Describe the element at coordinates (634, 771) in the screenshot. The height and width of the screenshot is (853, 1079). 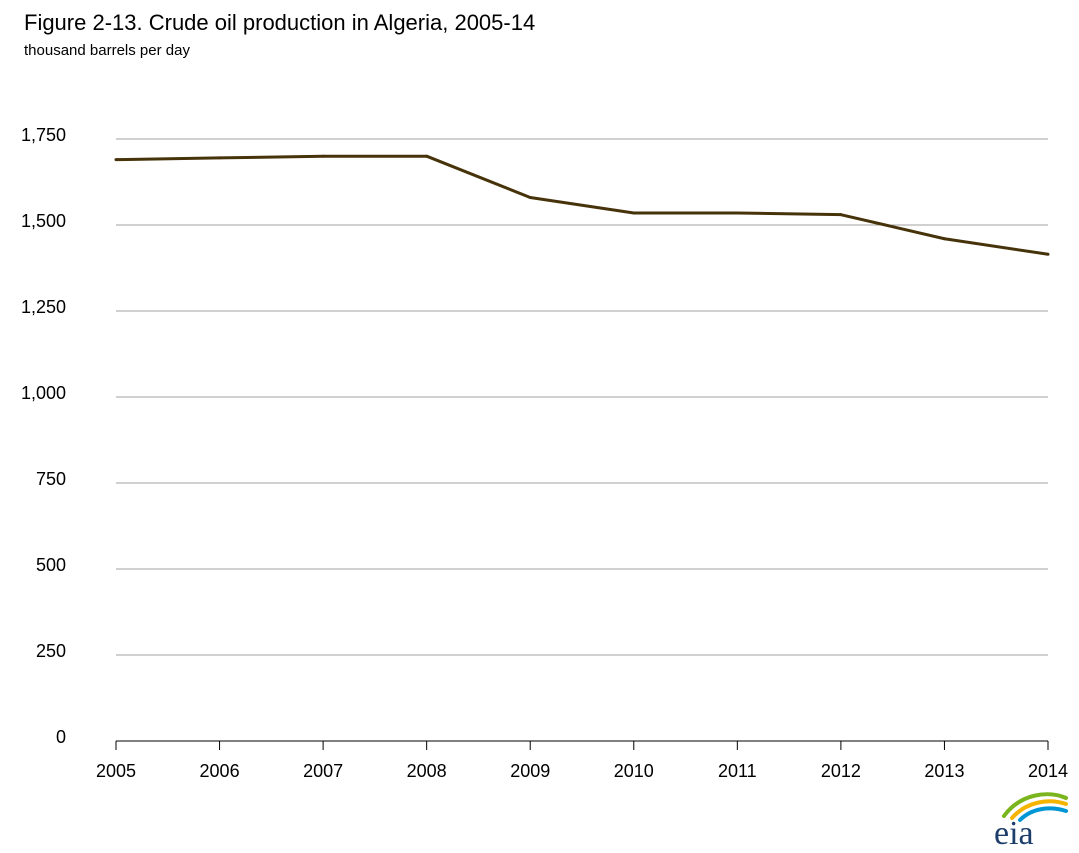
I see `x-tick-label: 2010` at that location.